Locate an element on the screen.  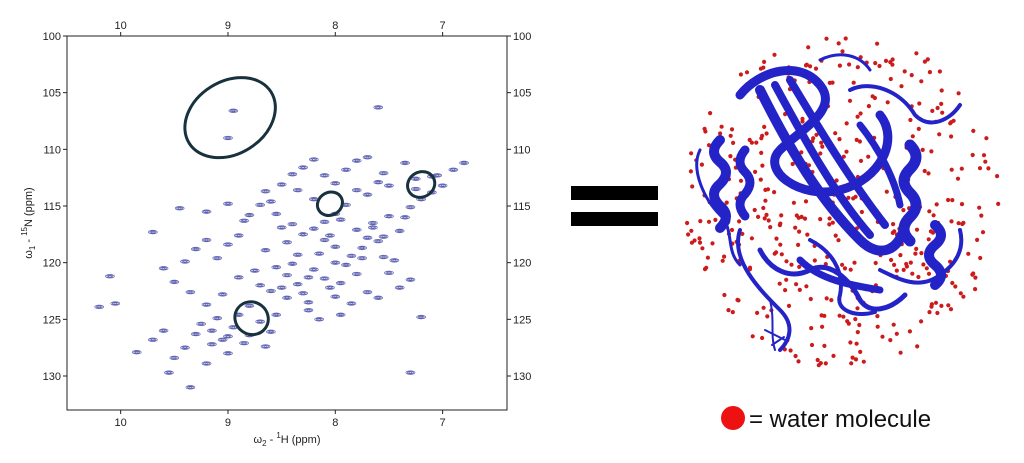
highlight-ellipses is located at coordinates (310, 206).